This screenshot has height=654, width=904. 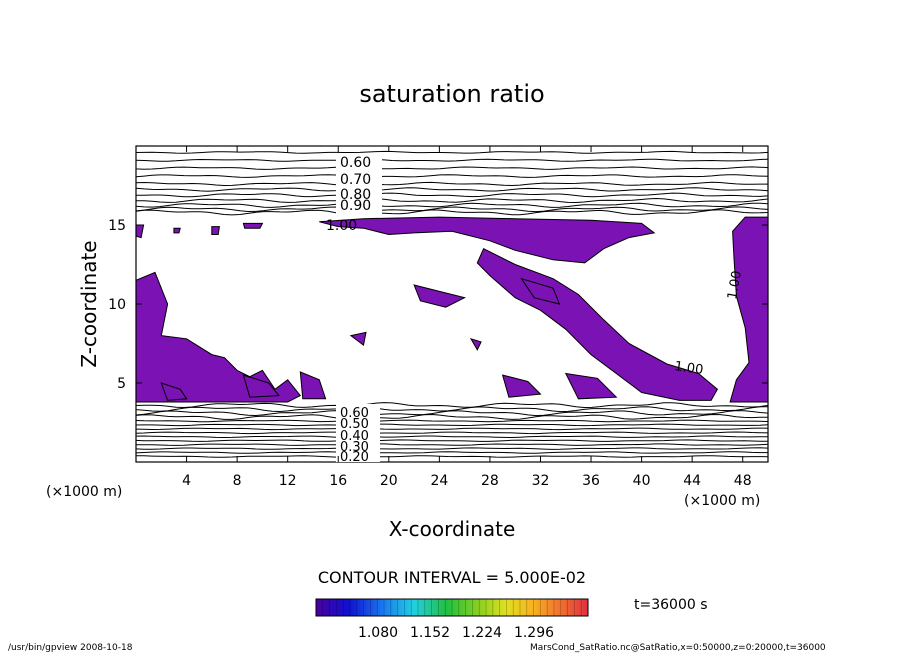 What do you see at coordinates (439, 481) in the screenshot?
I see `x-tick-label: 24` at bounding box center [439, 481].